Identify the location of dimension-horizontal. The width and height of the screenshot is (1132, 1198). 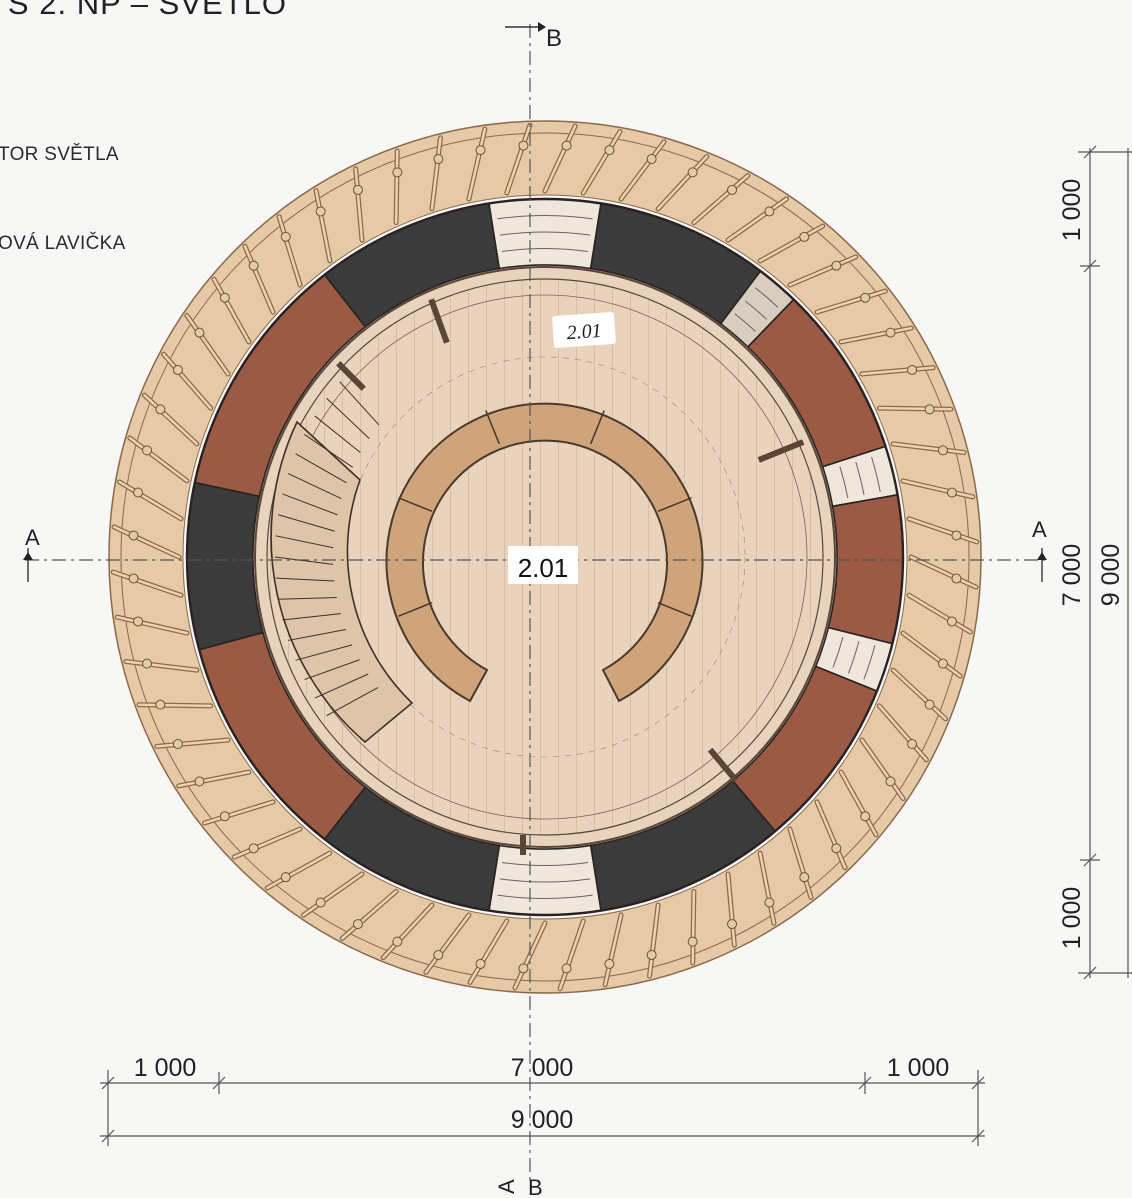
(542, 1108).